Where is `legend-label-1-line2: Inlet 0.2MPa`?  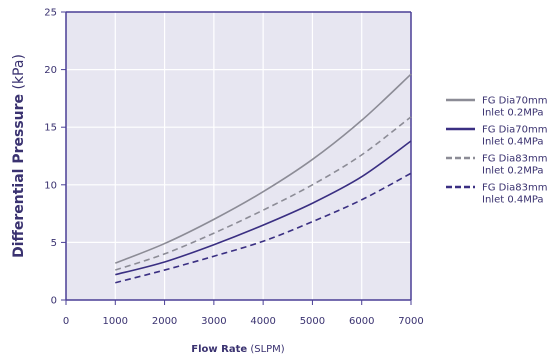
legend-label-1-line2: Inlet 0.2MPa is located at coordinates (513, 113).